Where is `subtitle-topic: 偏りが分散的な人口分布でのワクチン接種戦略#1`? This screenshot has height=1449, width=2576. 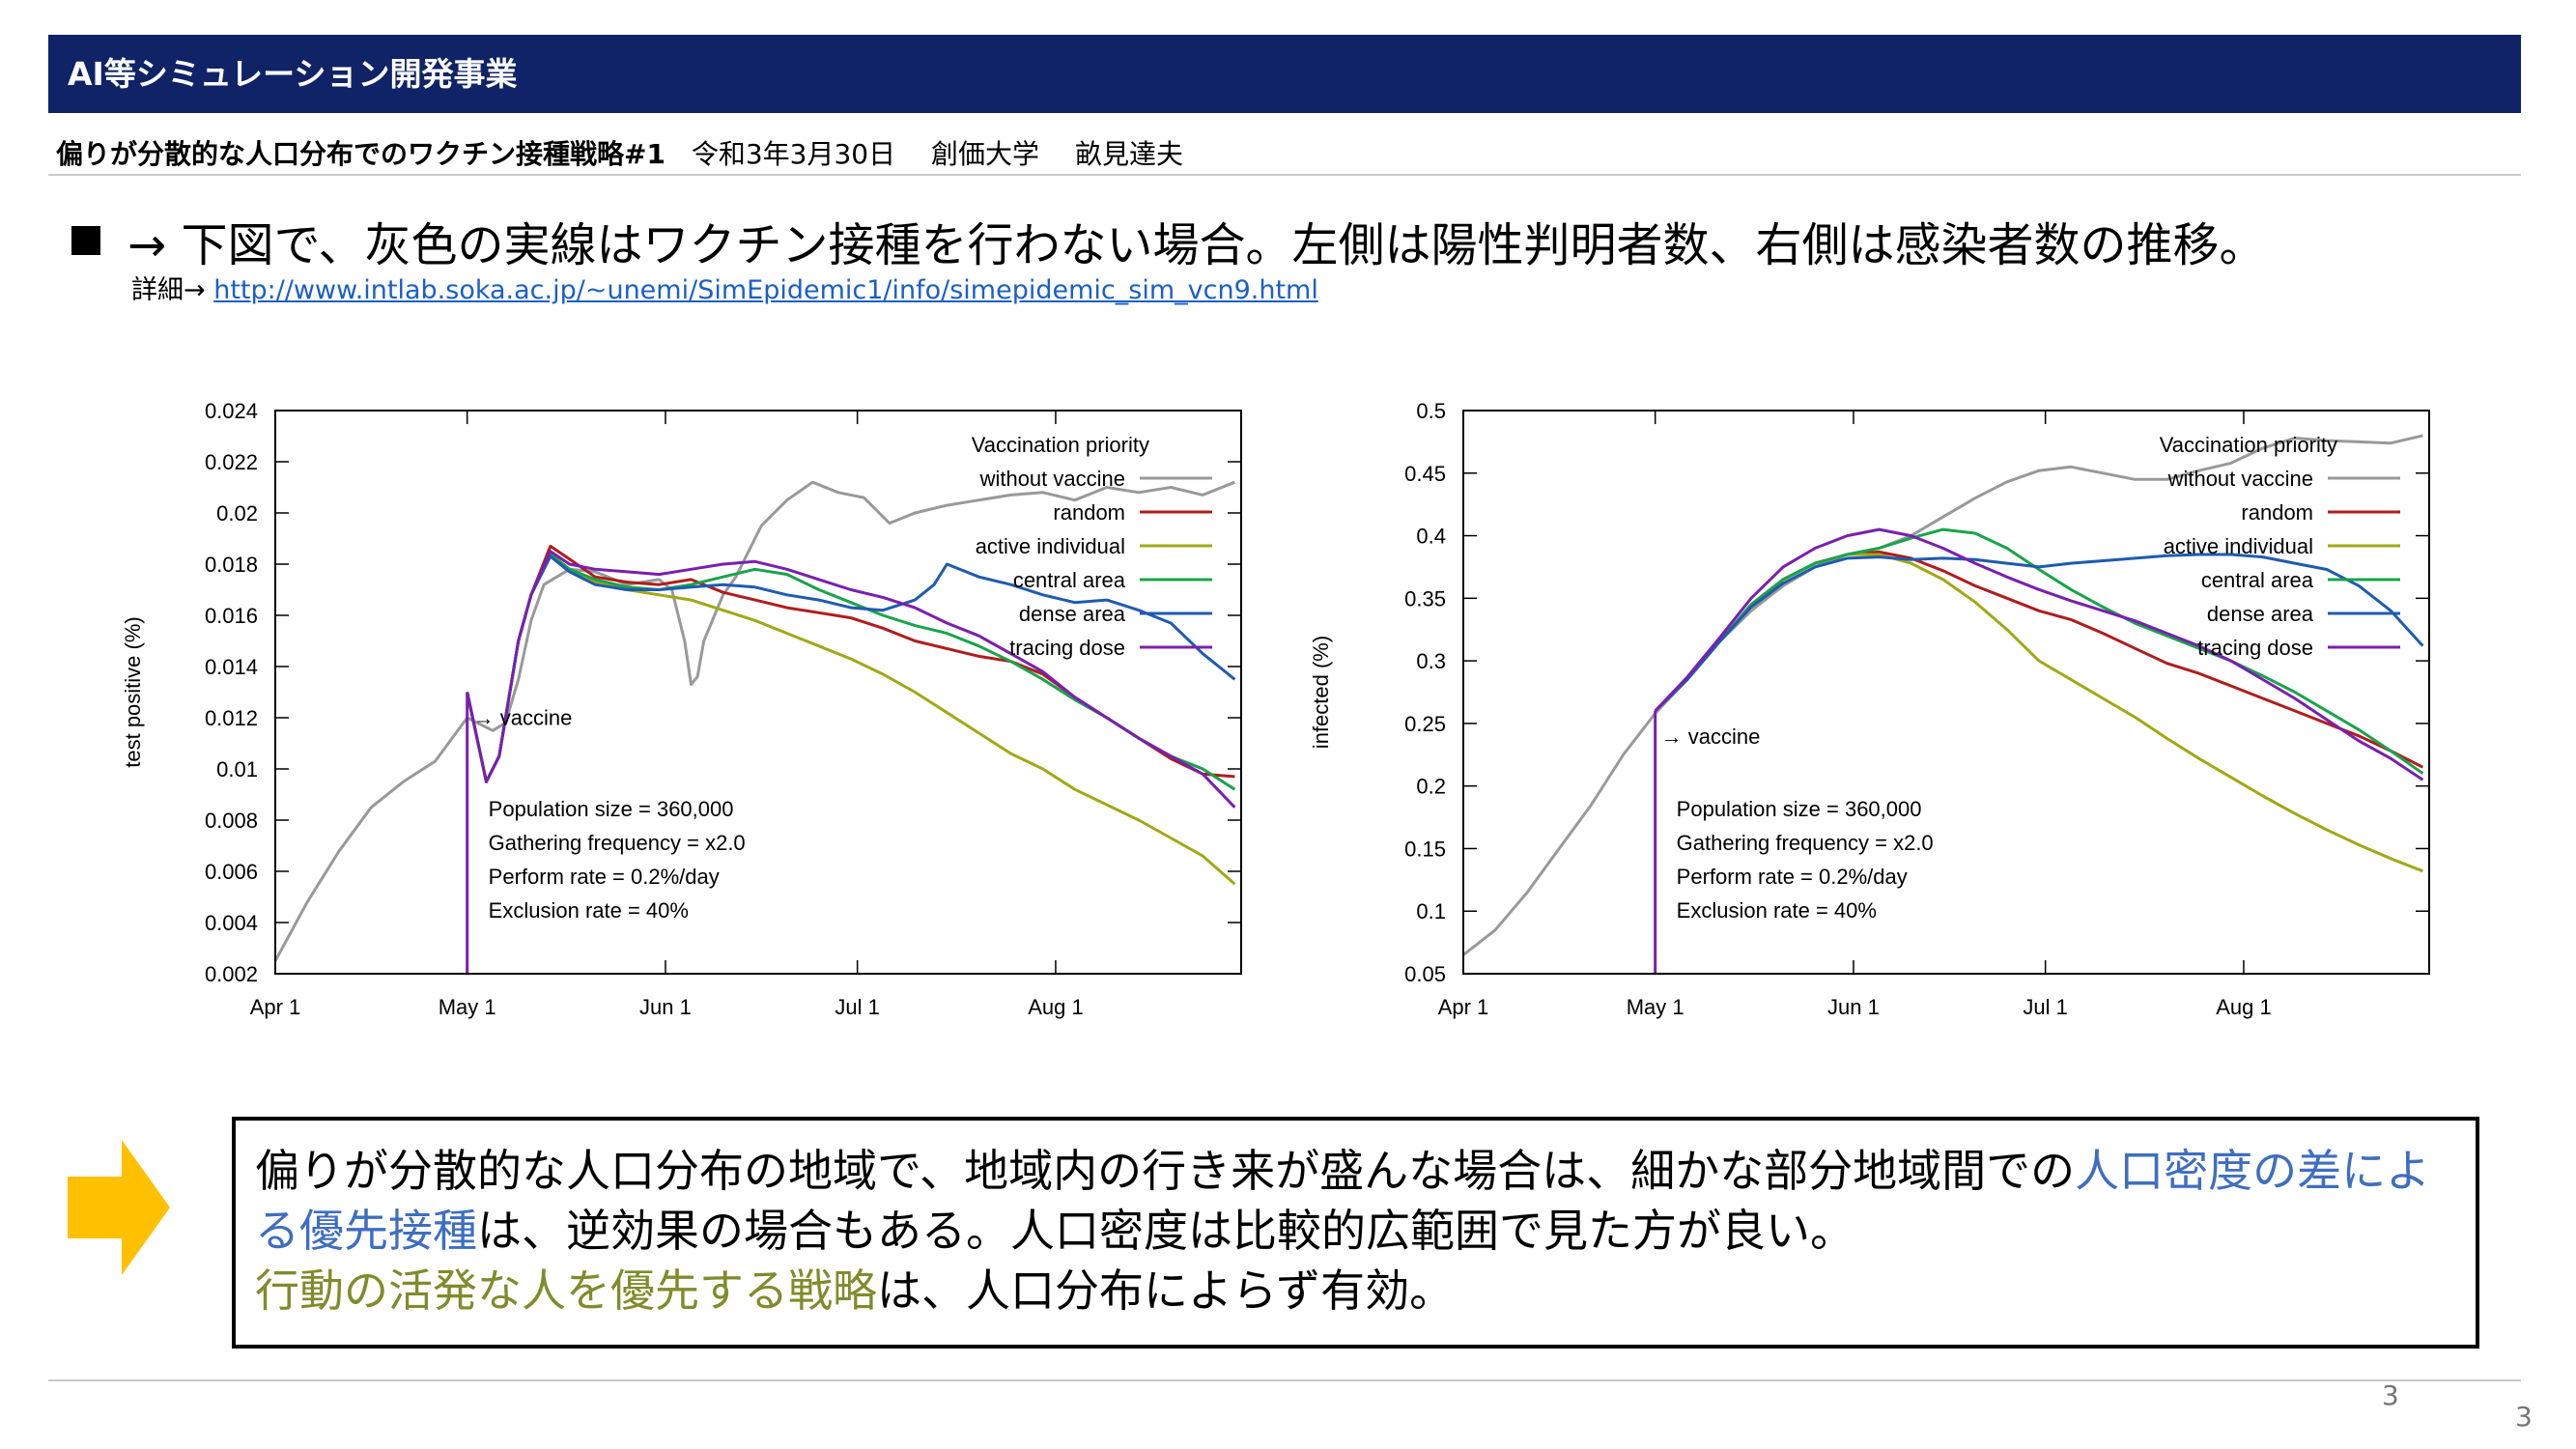
subtitle-topic: 偏りが分散的な人口分布でのワクチン接種戦略#1 is located at coordinates (360, 154).